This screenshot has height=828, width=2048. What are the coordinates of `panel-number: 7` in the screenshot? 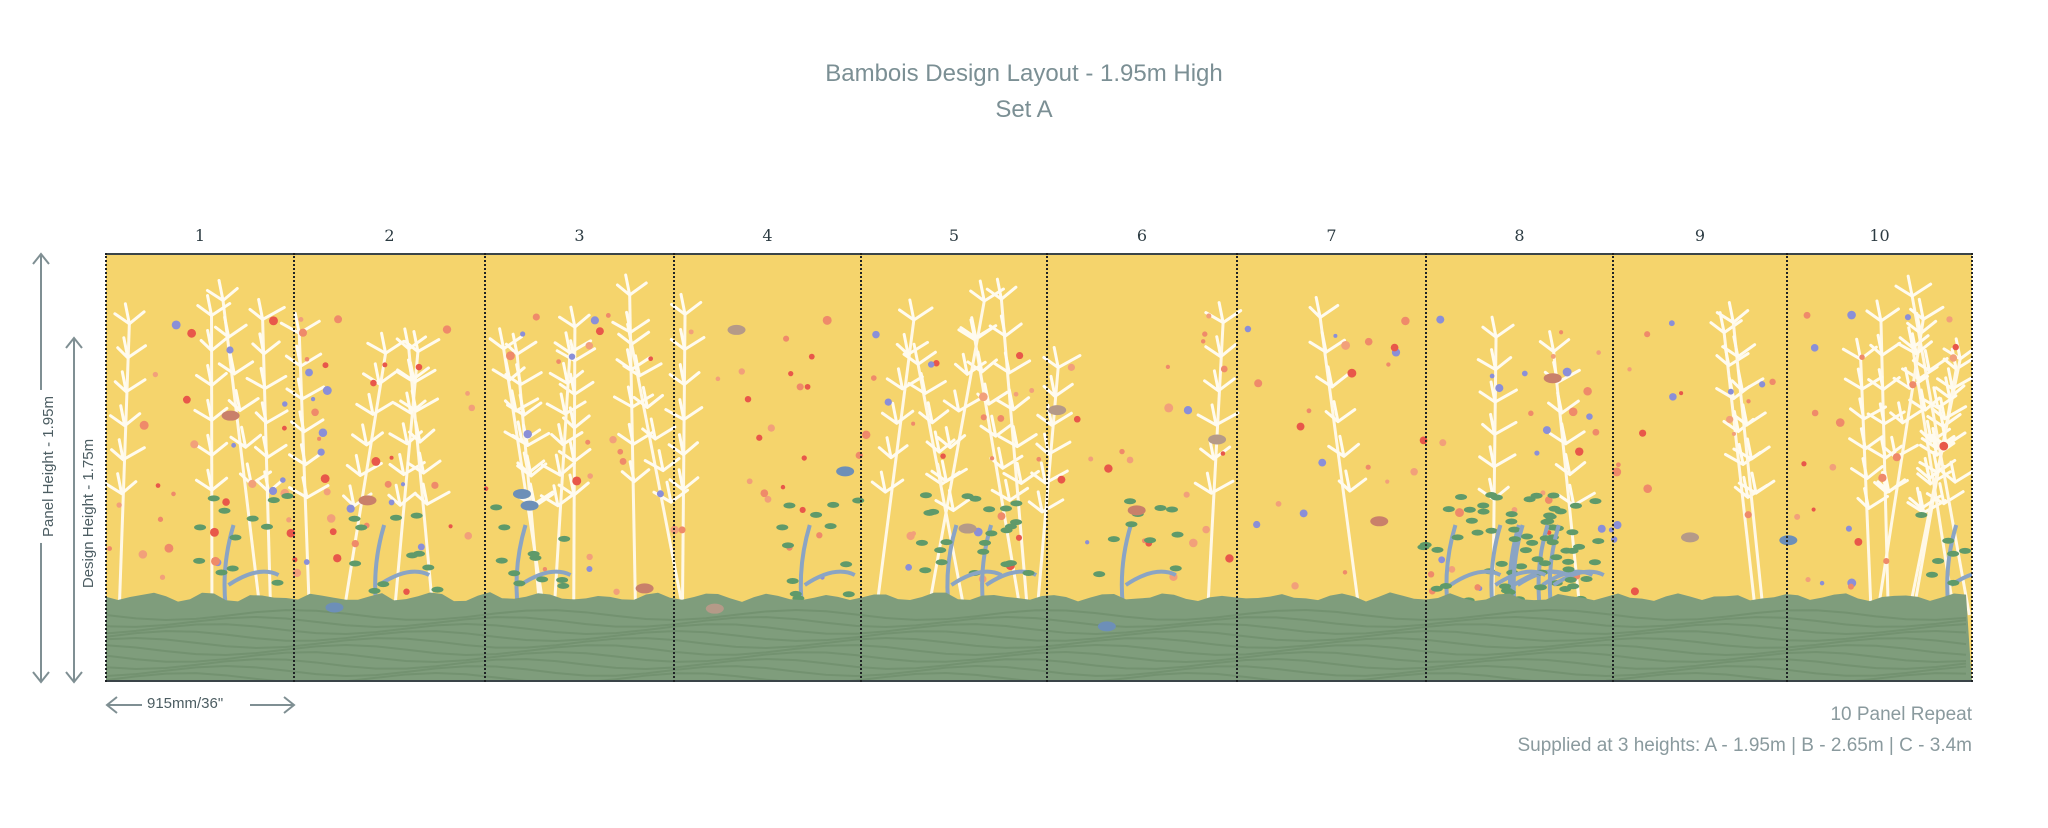 It's located at (1331, 235).